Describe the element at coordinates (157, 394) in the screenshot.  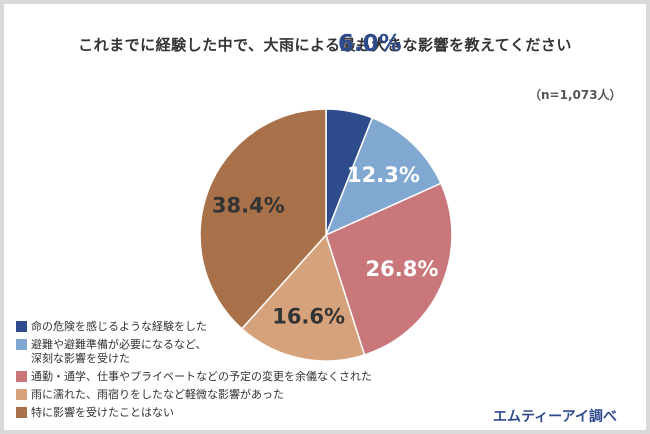
I see `legend-label-4: 雨に濡れた、雨宿りをしたなど軽微な影響があった` at that location.